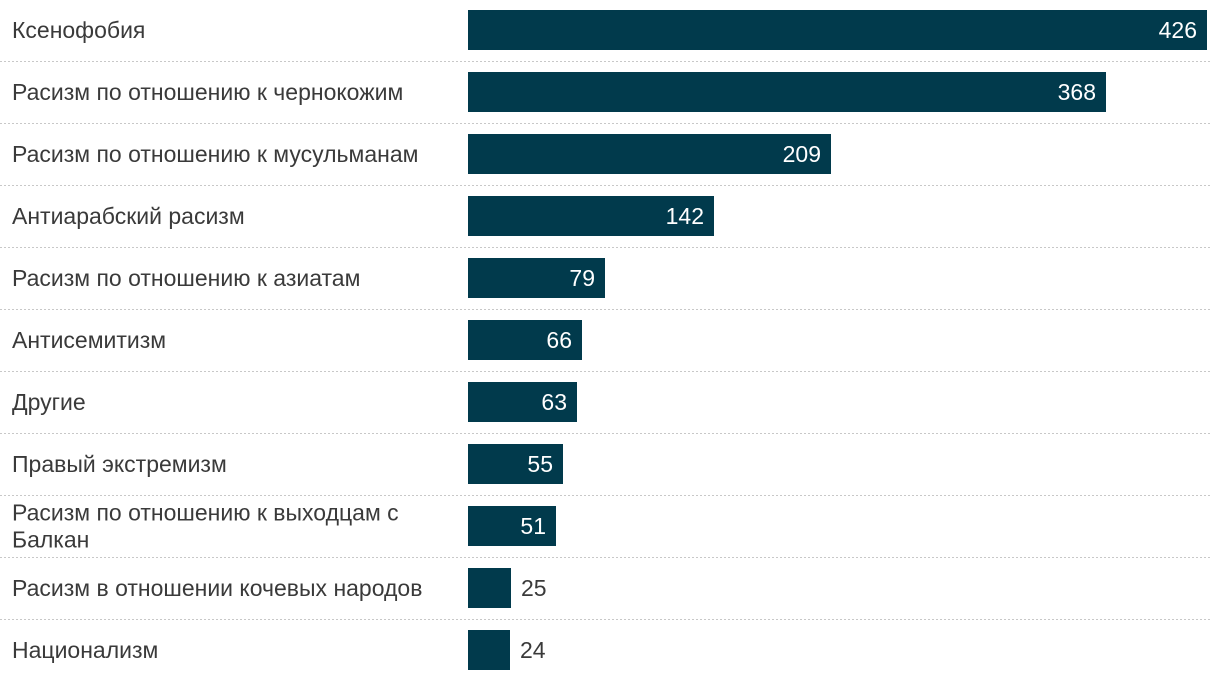 Image resolution: width=1220 pixels, height=698 pixels. I want to click on value-label: 426, so click(1178, 30).